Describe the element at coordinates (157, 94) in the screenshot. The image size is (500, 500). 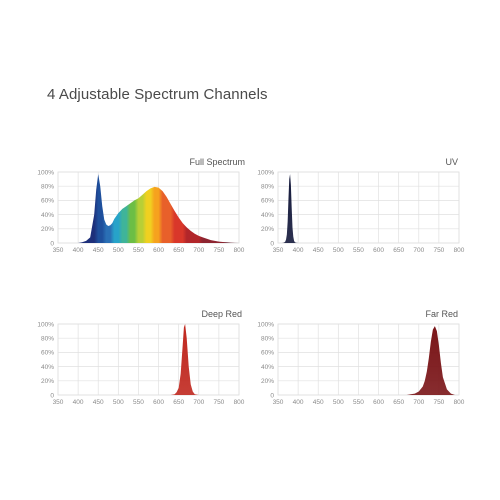
I see `page-title: 4 Adjustable Spectrum Channels` at that location.